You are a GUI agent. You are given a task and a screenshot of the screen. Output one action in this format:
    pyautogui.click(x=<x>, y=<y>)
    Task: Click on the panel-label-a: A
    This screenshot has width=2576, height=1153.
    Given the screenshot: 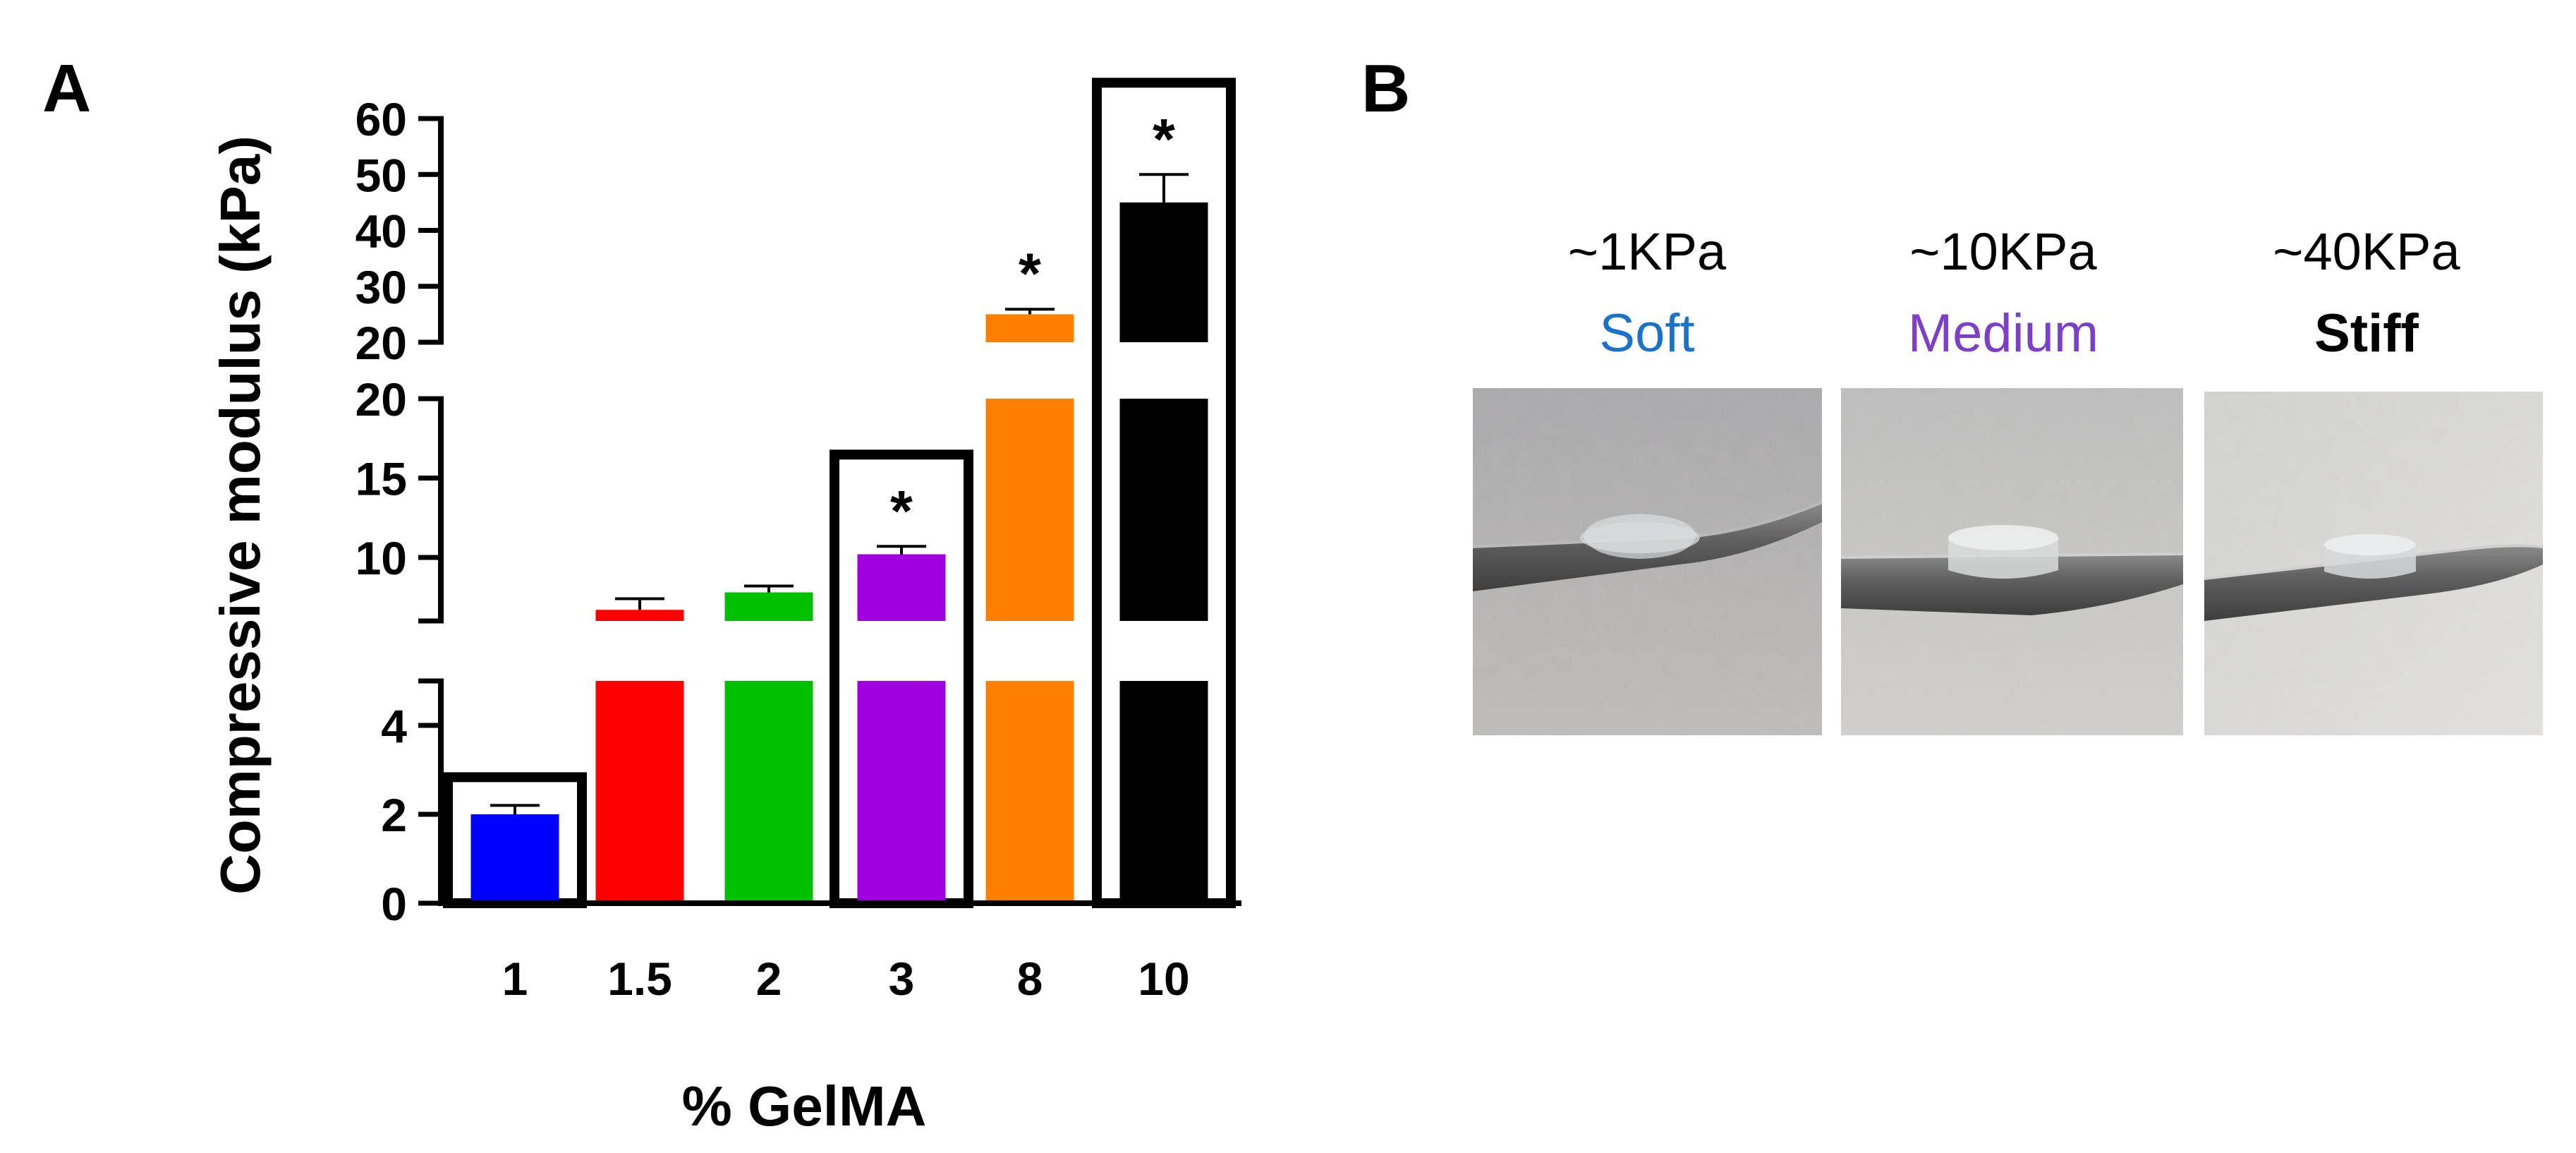 What is the action you would take?
    pyautogui.click(x=66, y=88)
    